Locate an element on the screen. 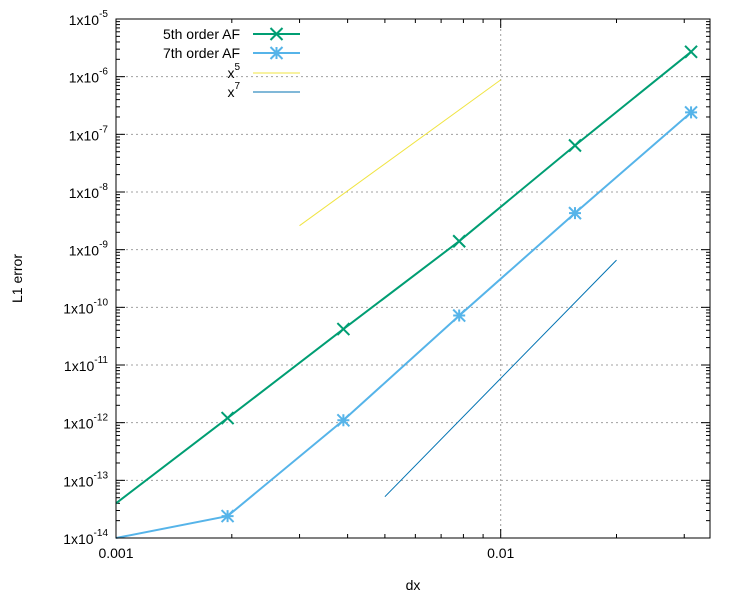 This screenshot has height=600, width=750. legend-label: x5 is located at coordinates (233, 71).